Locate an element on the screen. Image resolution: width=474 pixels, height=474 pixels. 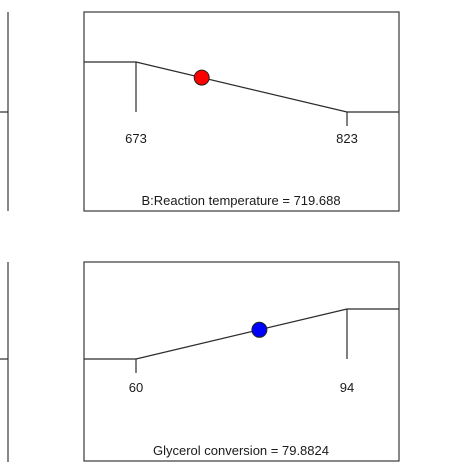
factor-caption: Glycerol conversion = 79.8824 is located at coordinates (241, 450).